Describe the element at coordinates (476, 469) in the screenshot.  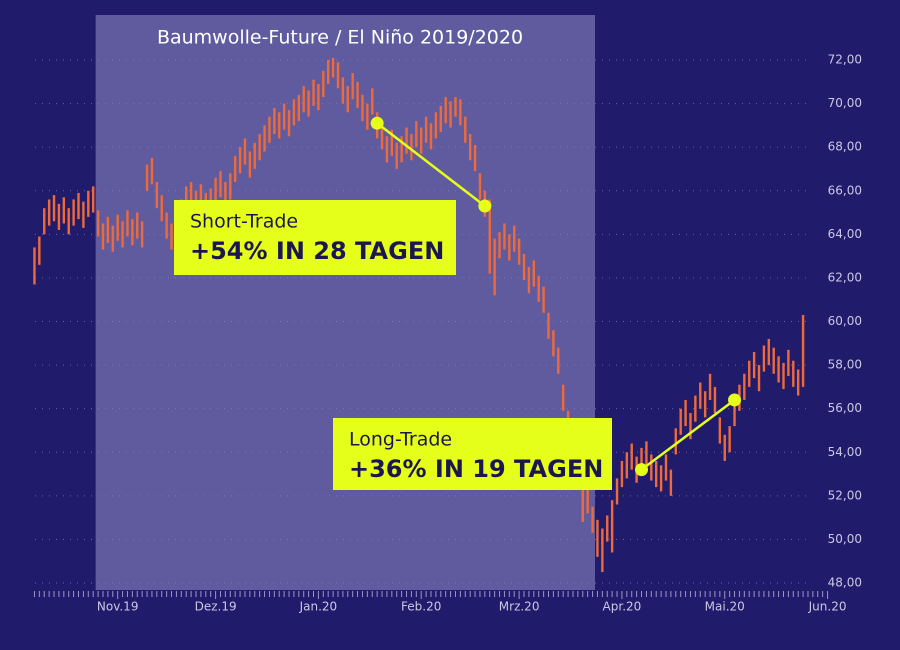
I see `annotation-text: +36% IN 19 TAGEN` at that location.